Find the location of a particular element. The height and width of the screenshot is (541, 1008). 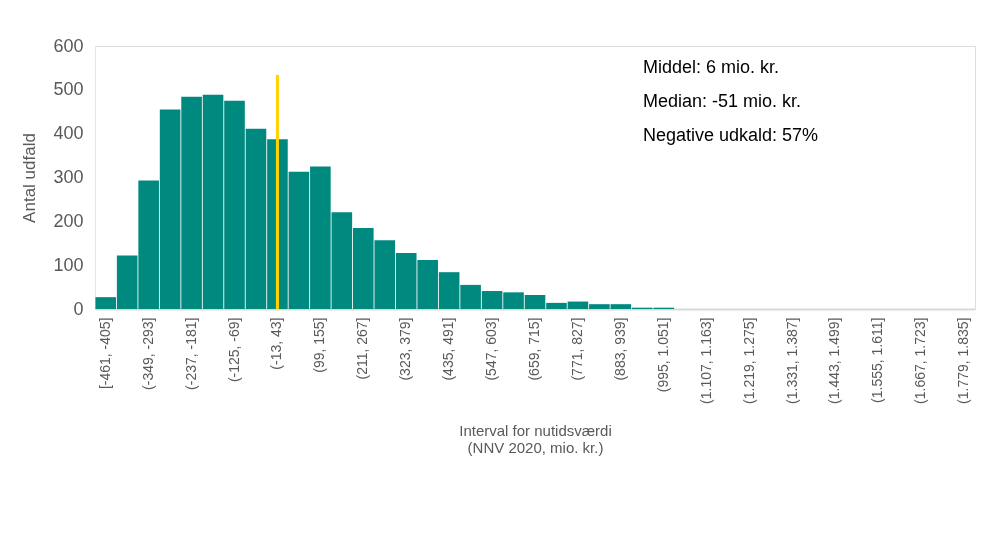

y-tick-label: 500 is located at coordinates (68, 89).